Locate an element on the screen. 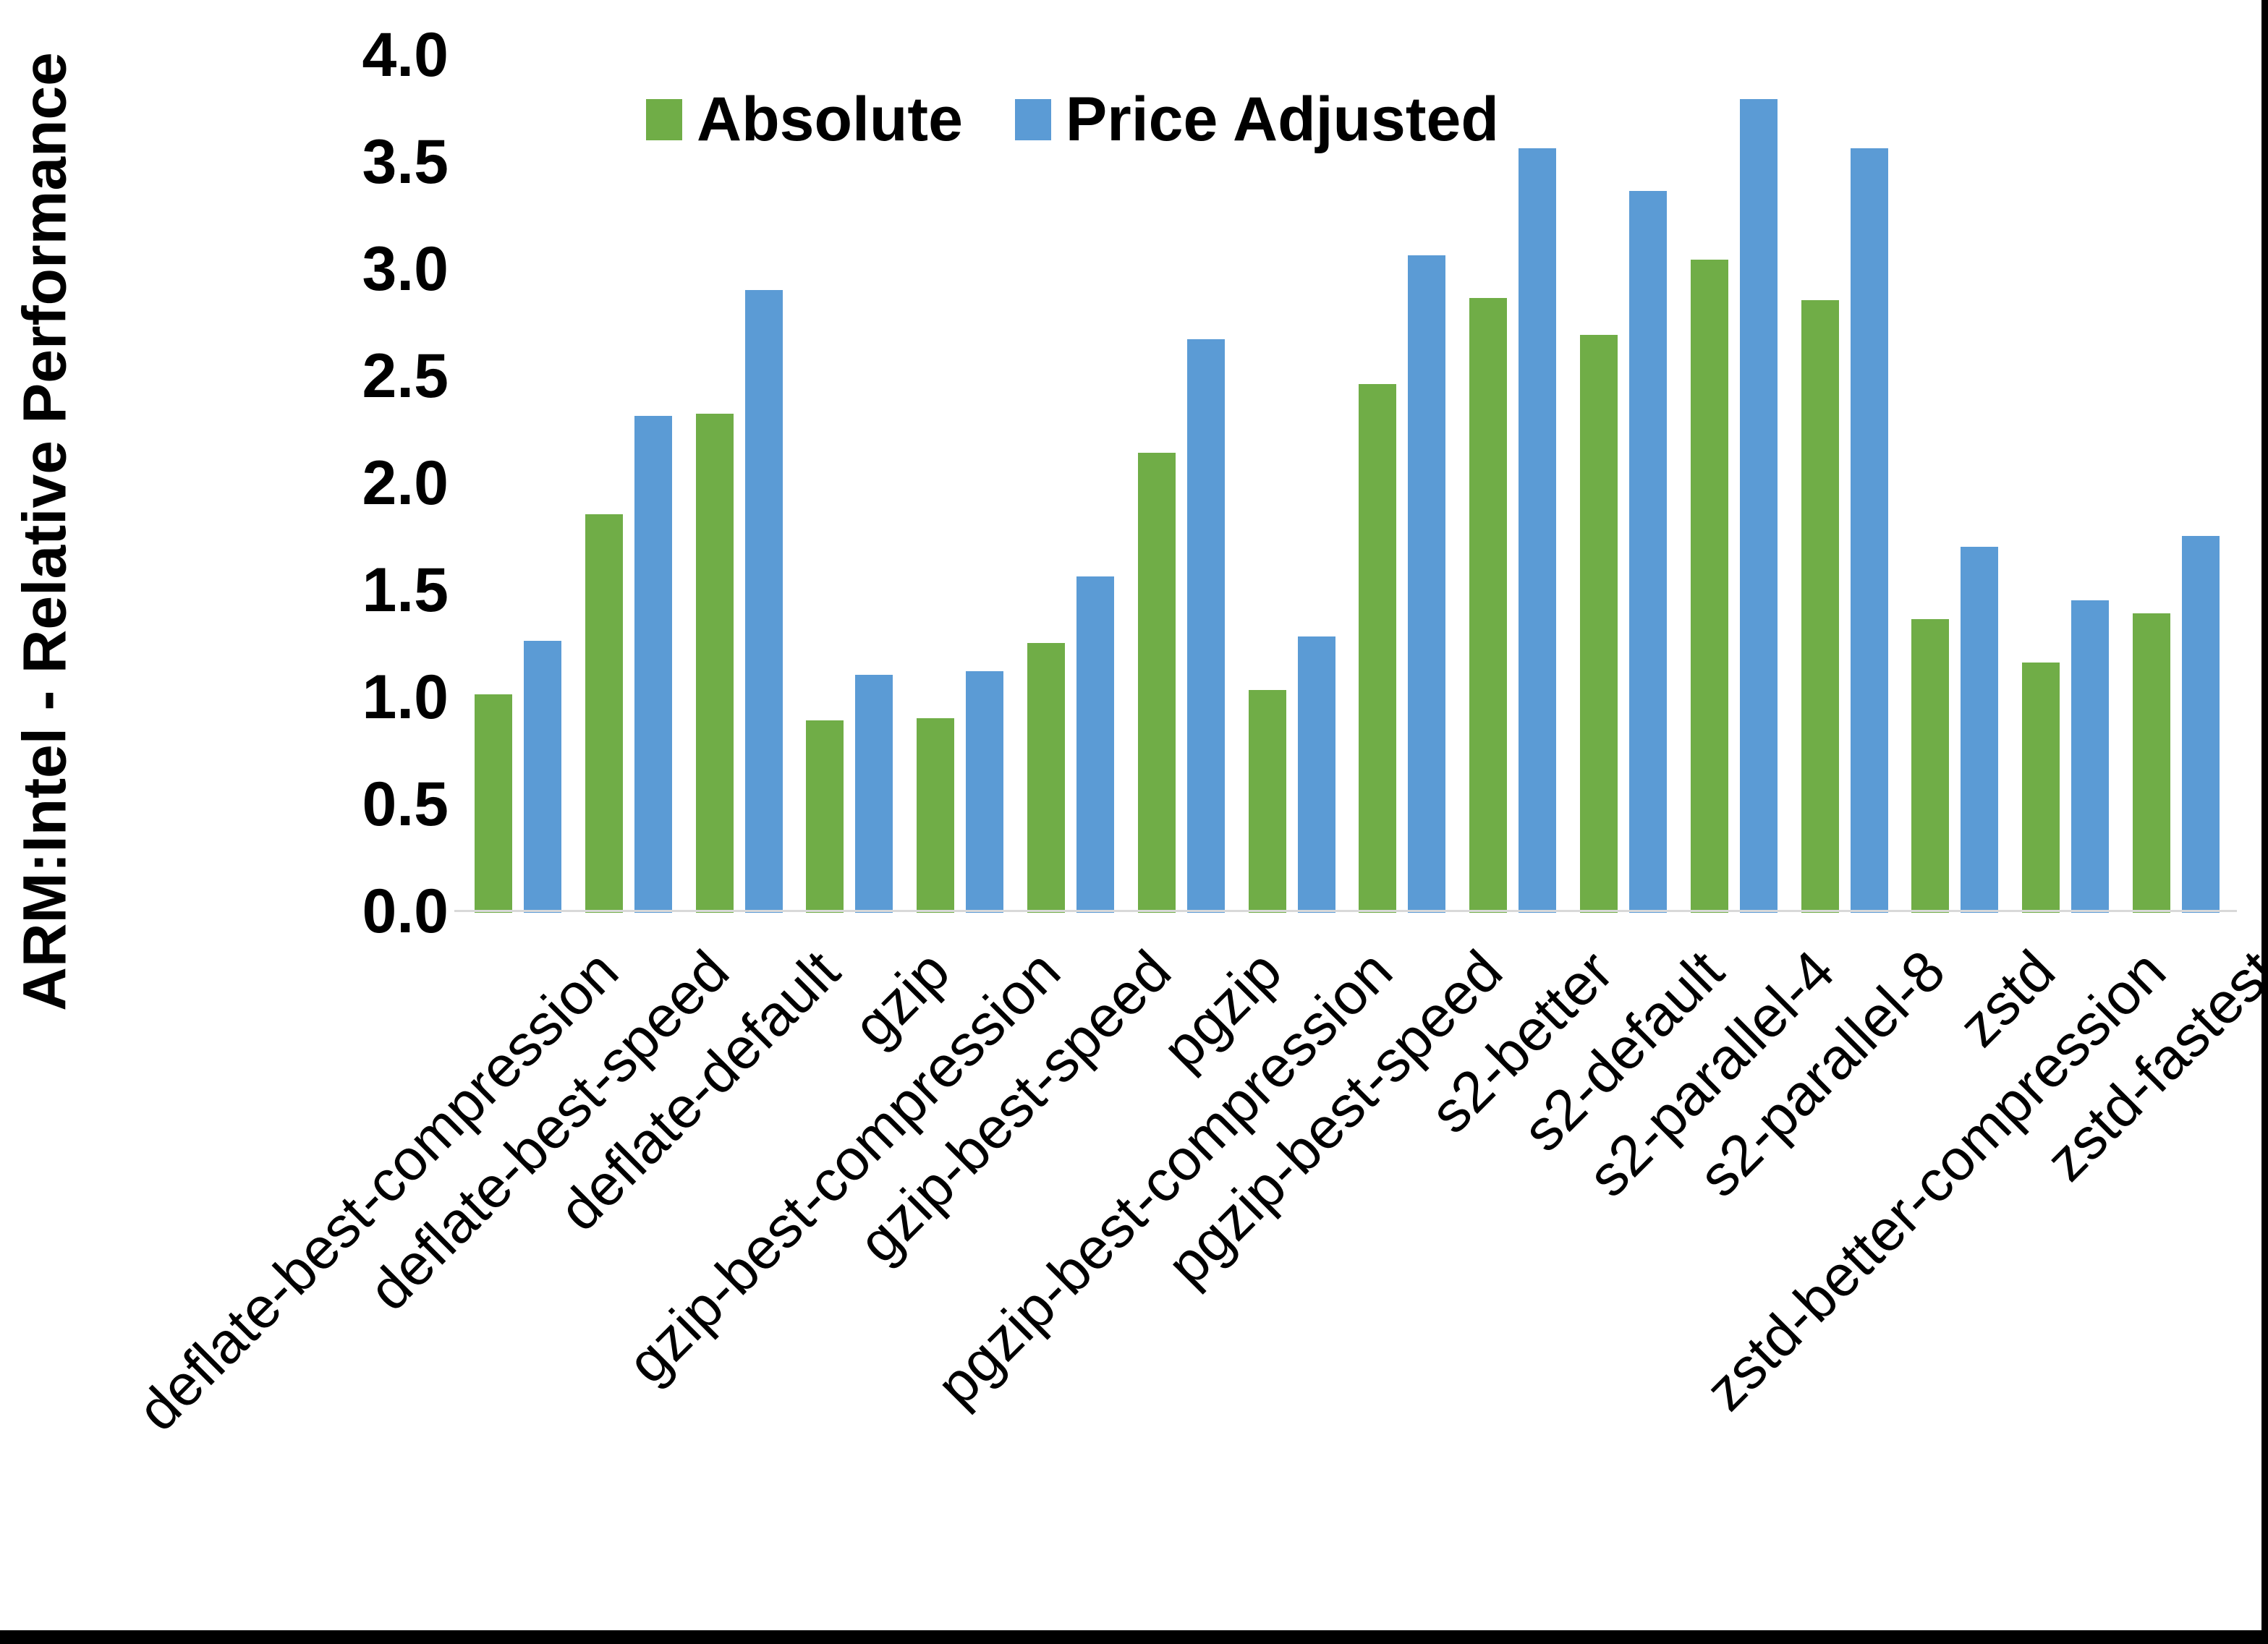 This screenshot has height=1644, width=2268. y-tick-label-1.5: 1.5 is located at coordinates (405, 590).